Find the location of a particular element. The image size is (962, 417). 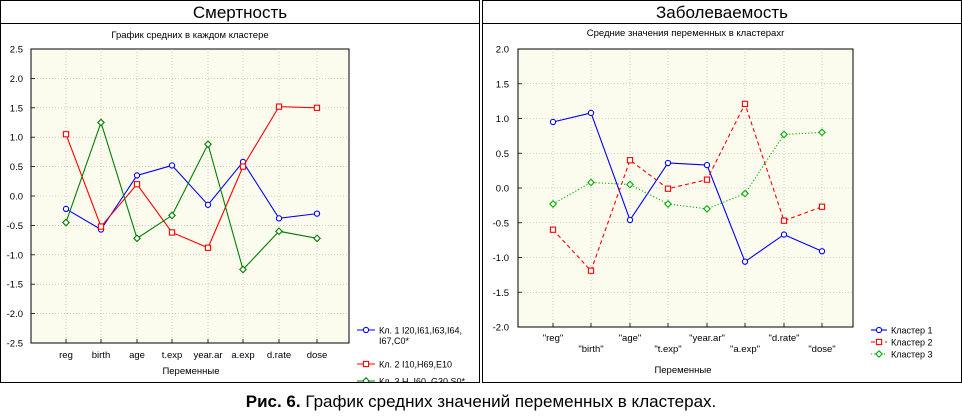

legend-label: Кластер 3 is located at coordinates (912, 355).